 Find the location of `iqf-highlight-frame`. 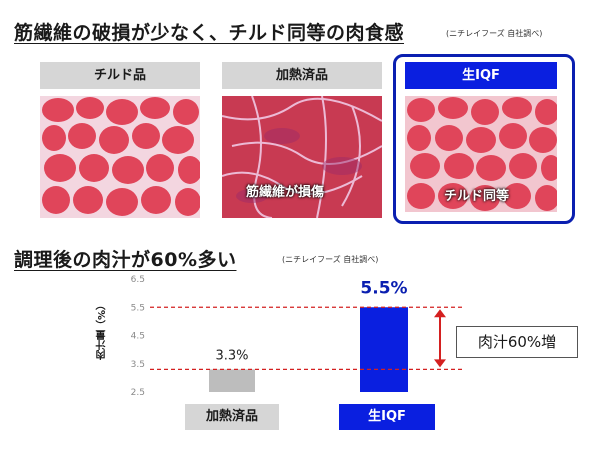

iqf-highlight-frame is located at coordinates (484, 139).